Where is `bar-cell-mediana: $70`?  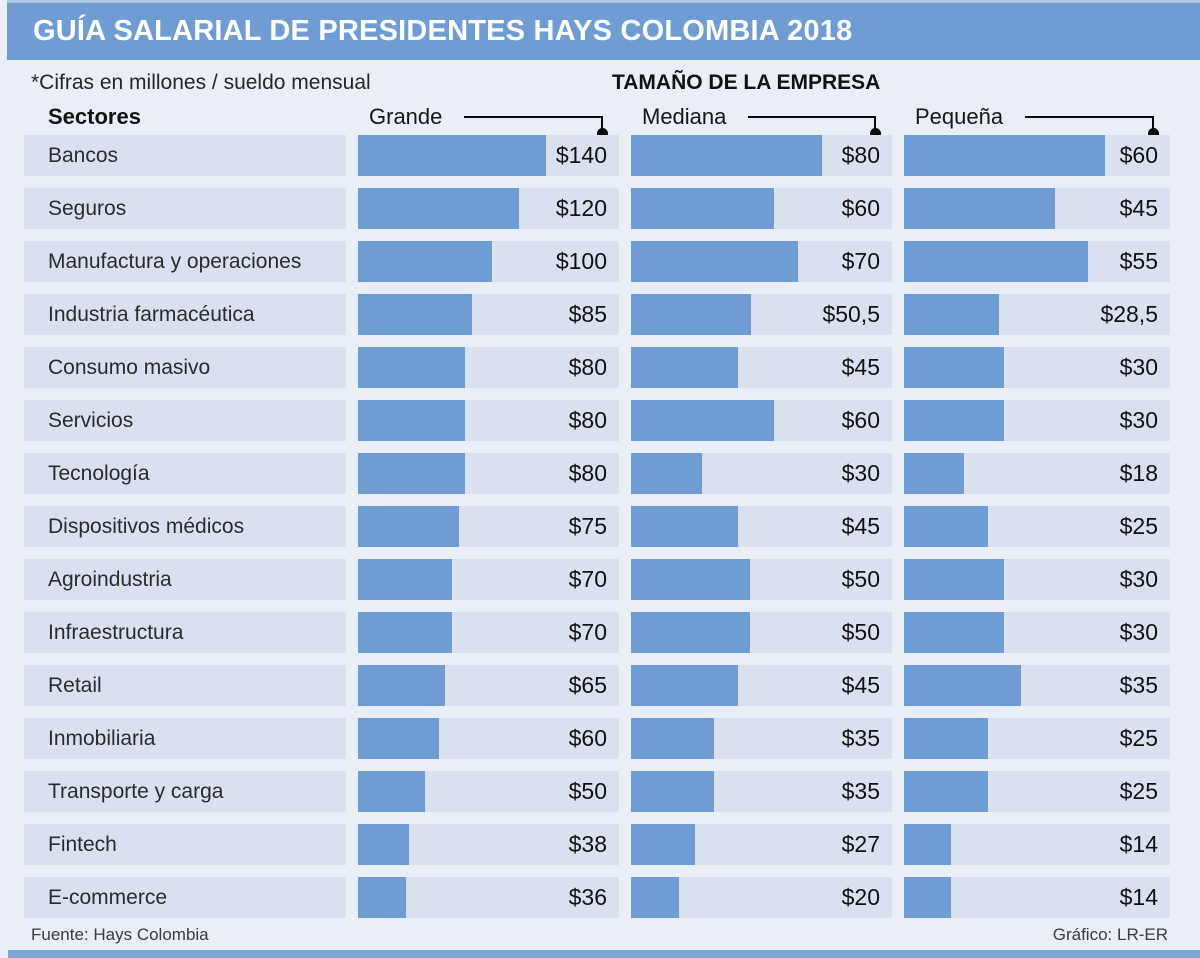 bar-cell-mediana: $70 is located at coordinates (761, 261).